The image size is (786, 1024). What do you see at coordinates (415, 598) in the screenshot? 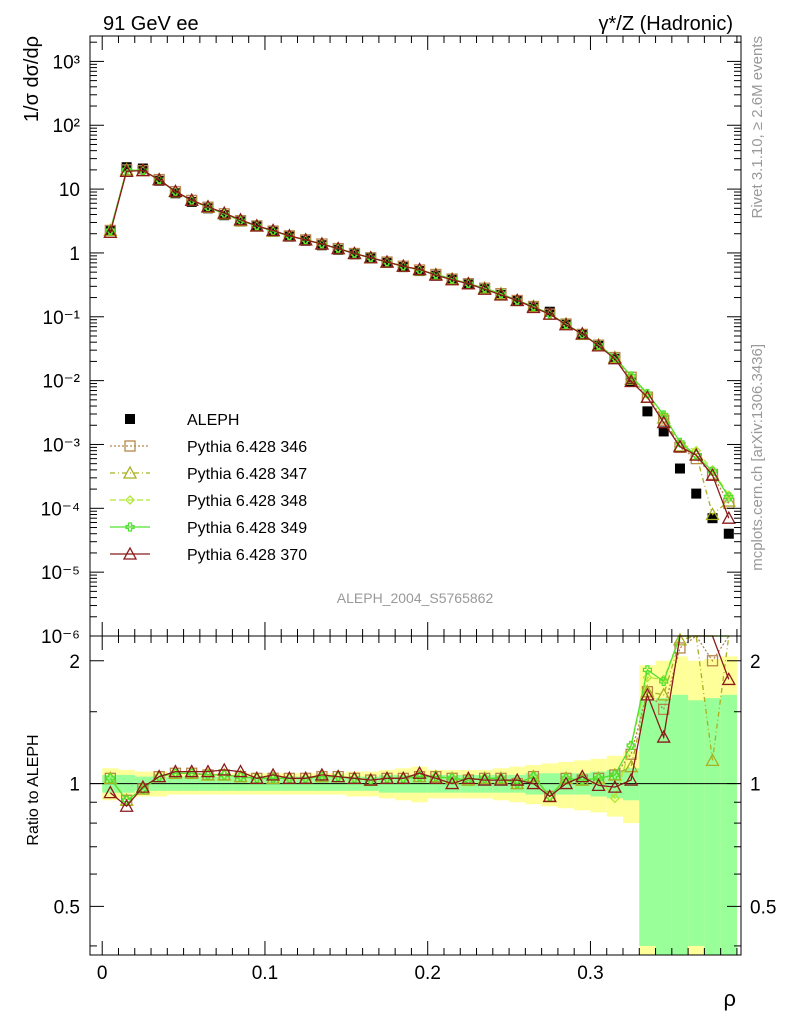
I see `analysis-watermark: ALEPH_2004_S5765862` at bounding box center [415, 598].